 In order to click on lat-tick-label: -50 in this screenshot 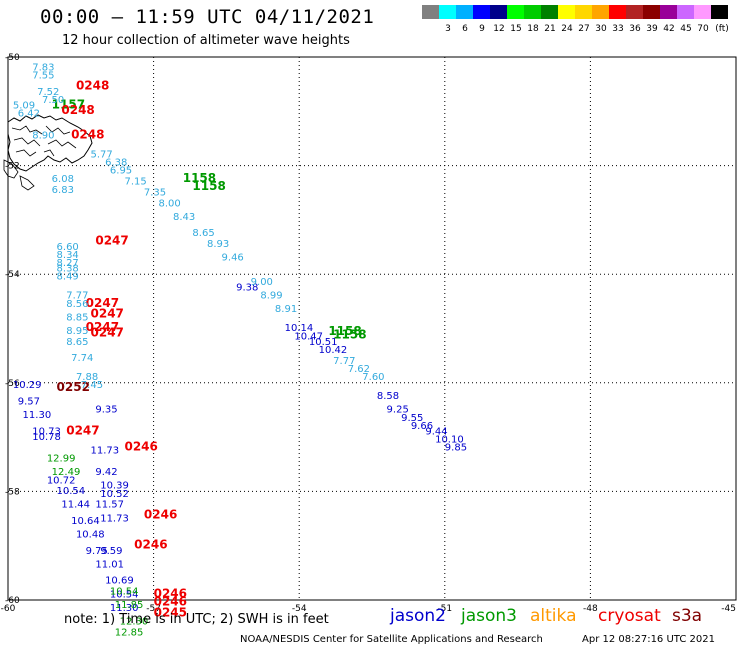, I will do `click(12, 58)`.